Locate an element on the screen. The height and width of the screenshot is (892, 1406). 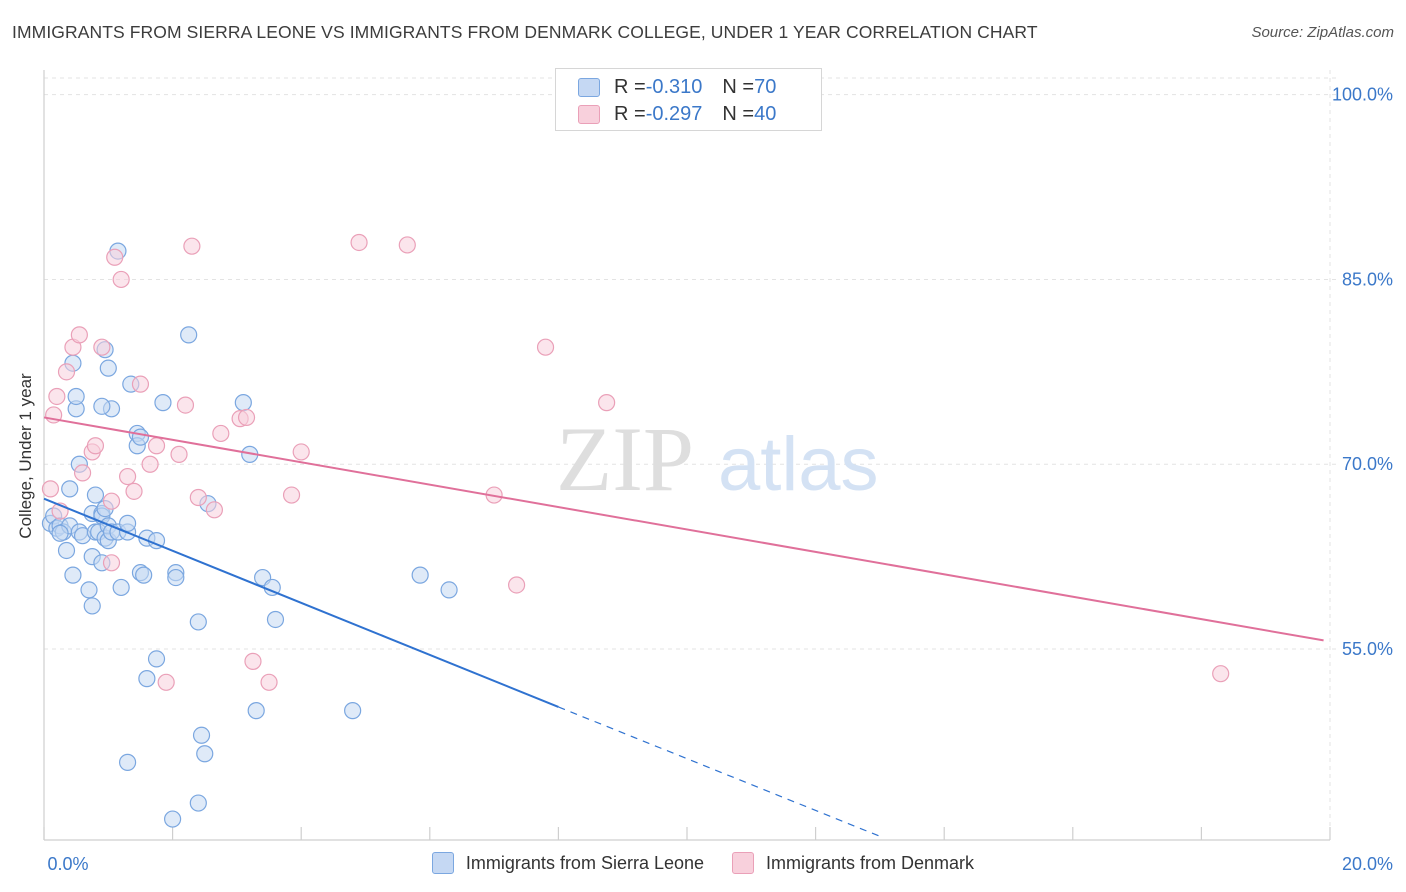
y-tick-label: 100.0% is located at coordinates (1362, 95).